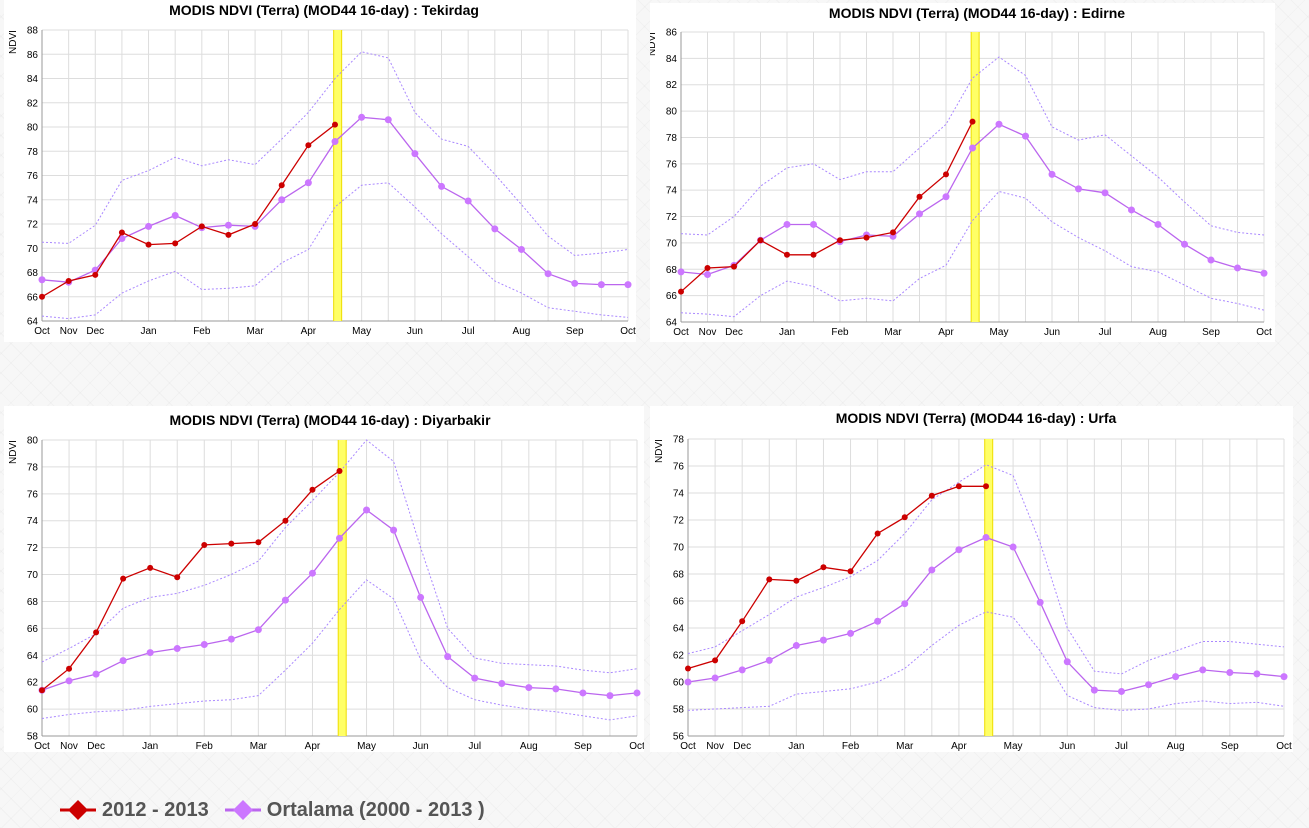 The image size is (1309, 828). I want to click on x-tick-label: Nov, so click(715, 746).